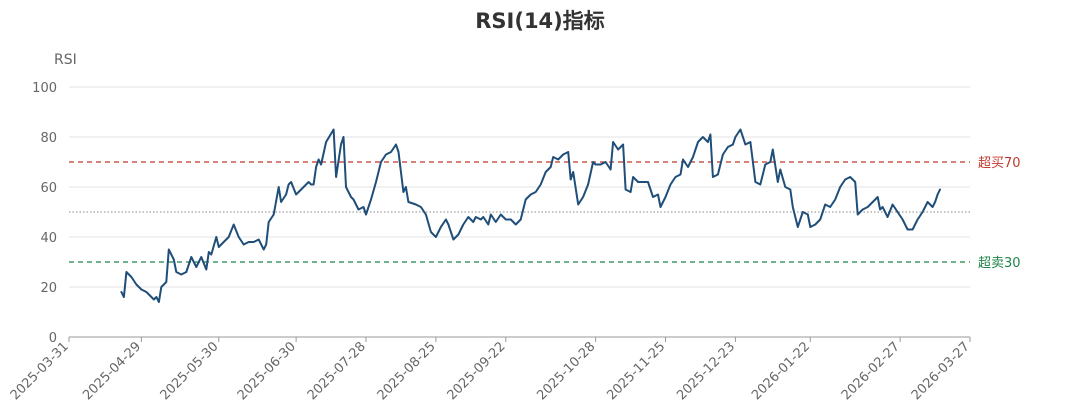  Describe the element at coordinates (53, 338) in the screenshot. I see `y-tick-label: 0` at that location.